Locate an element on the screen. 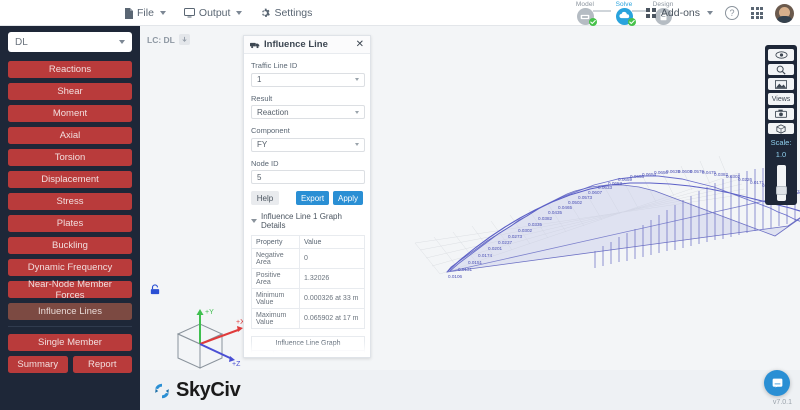 The width and height of the screenshot is (800, 410). sidebar-item-reactions: Reactions is located at coordinates (70, 69).